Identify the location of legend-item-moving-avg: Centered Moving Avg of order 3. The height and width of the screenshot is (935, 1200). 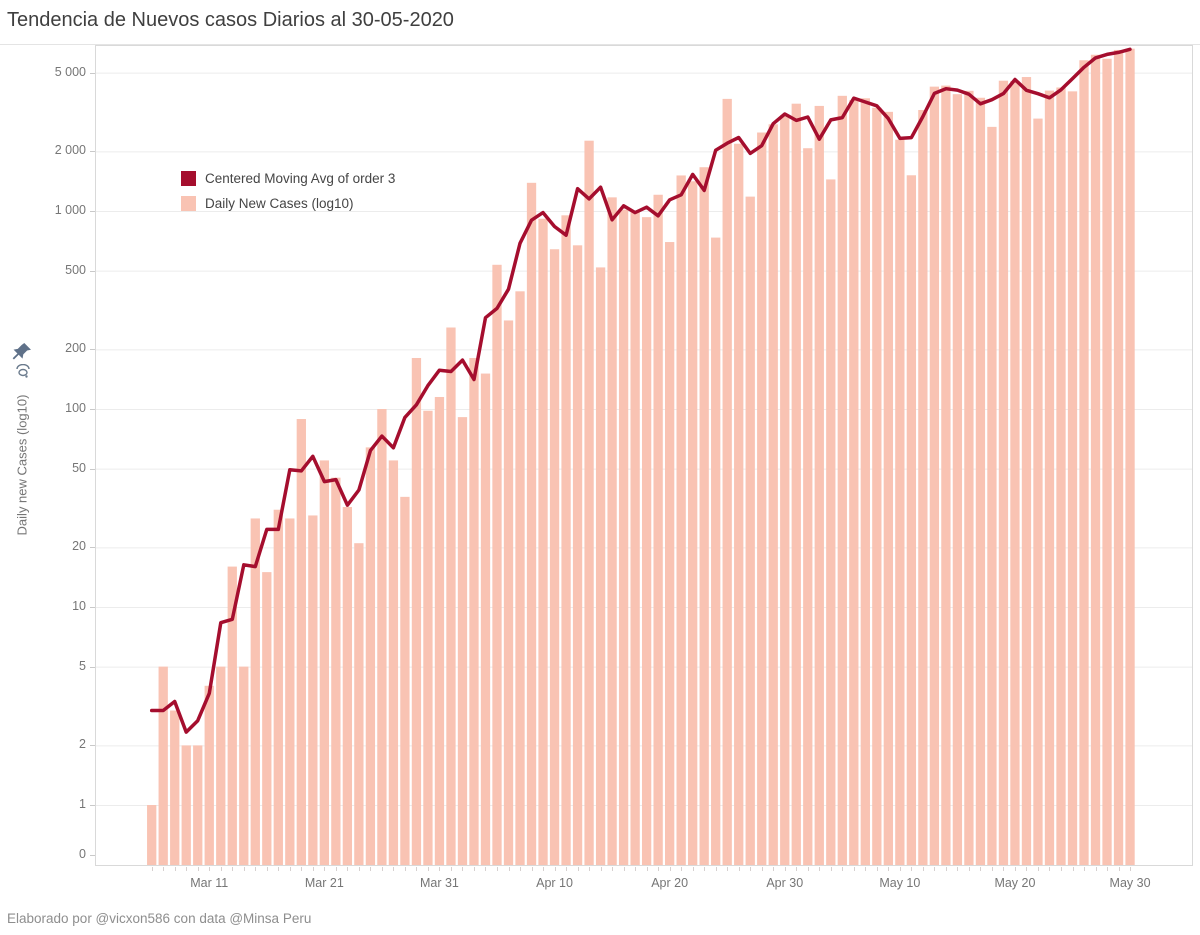
(288, 178).